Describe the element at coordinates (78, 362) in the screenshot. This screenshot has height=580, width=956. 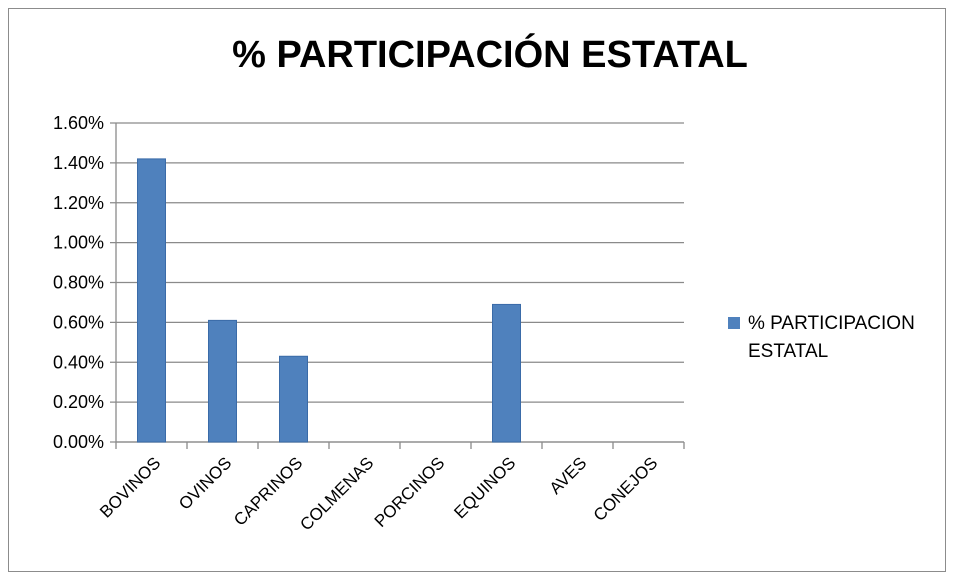
I see `y-tick-label: 0.40%` at that location.